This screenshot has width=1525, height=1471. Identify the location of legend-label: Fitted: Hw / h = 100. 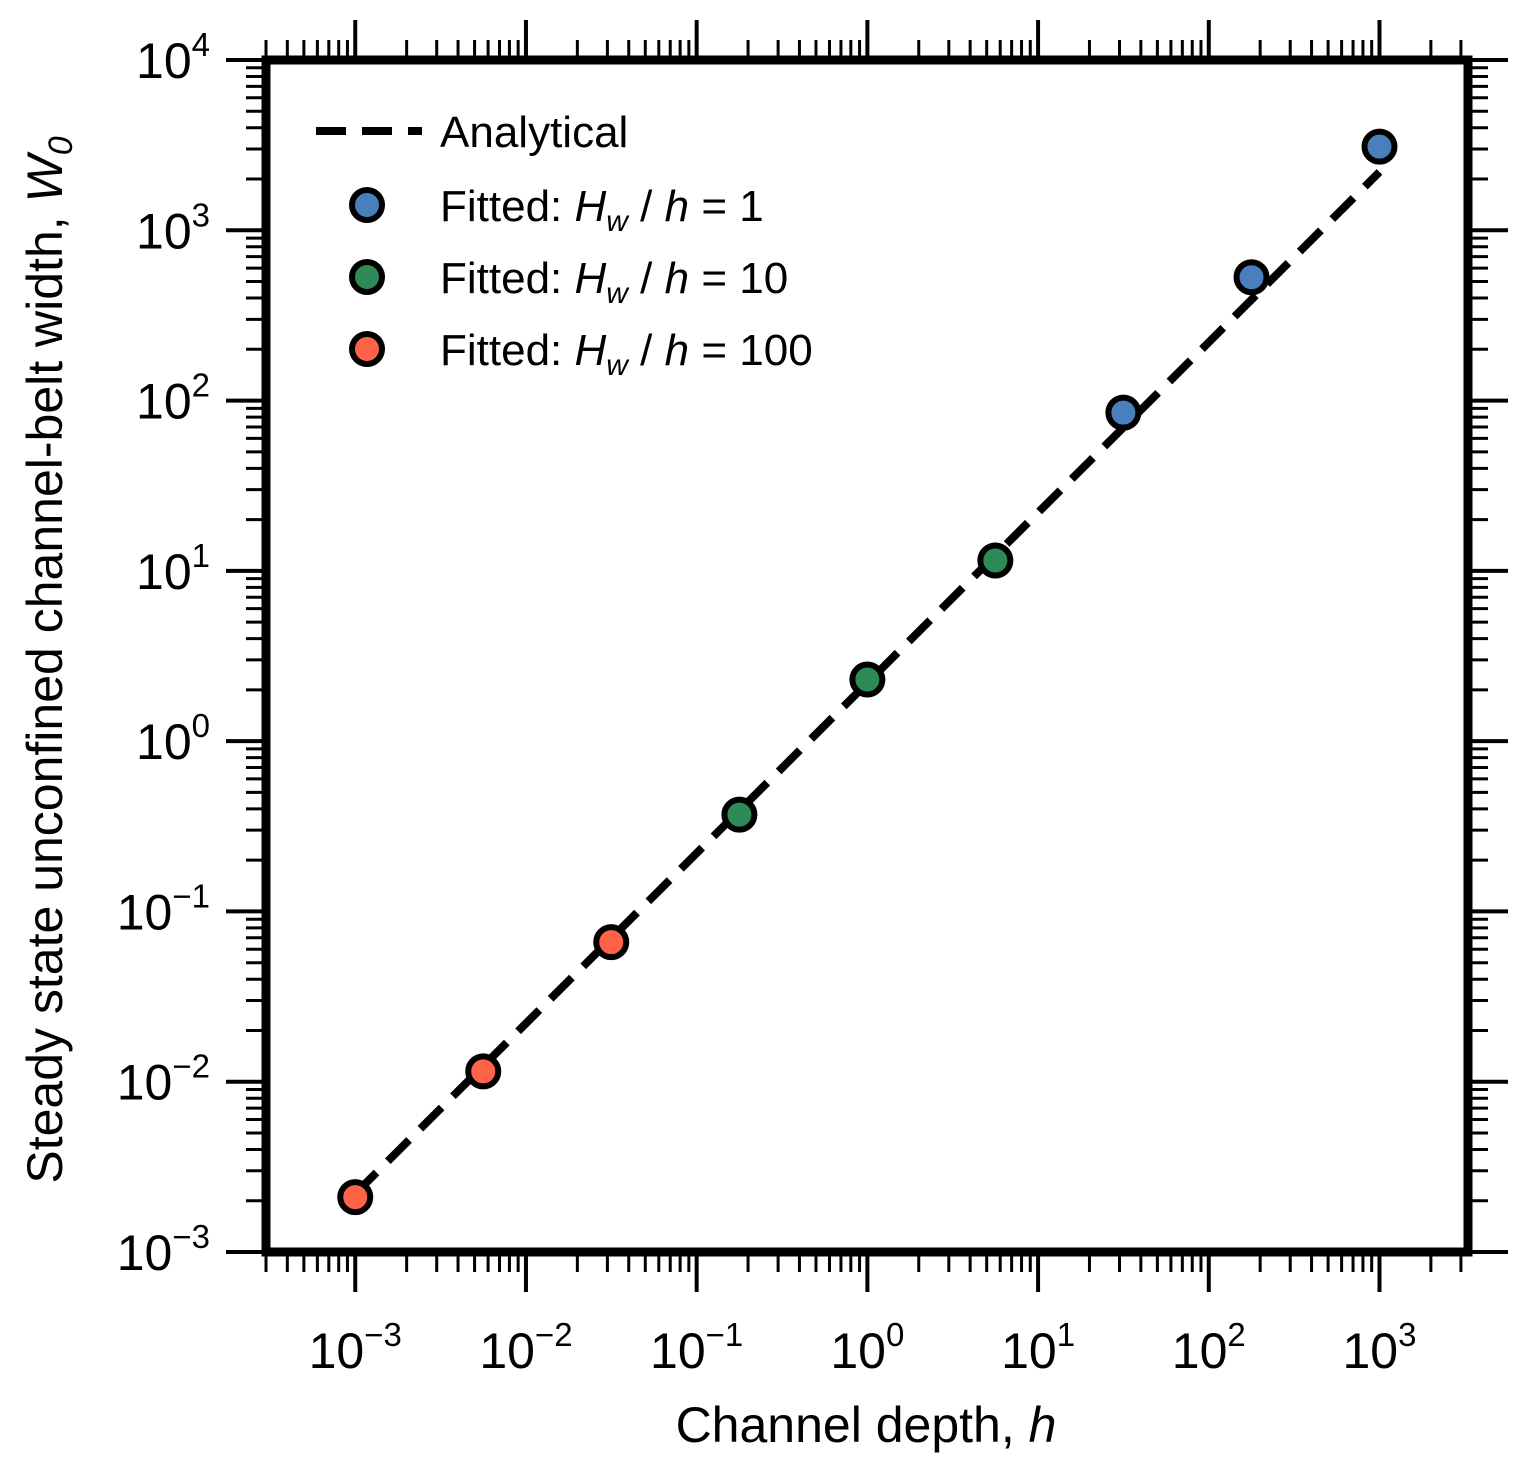
(626, 354).